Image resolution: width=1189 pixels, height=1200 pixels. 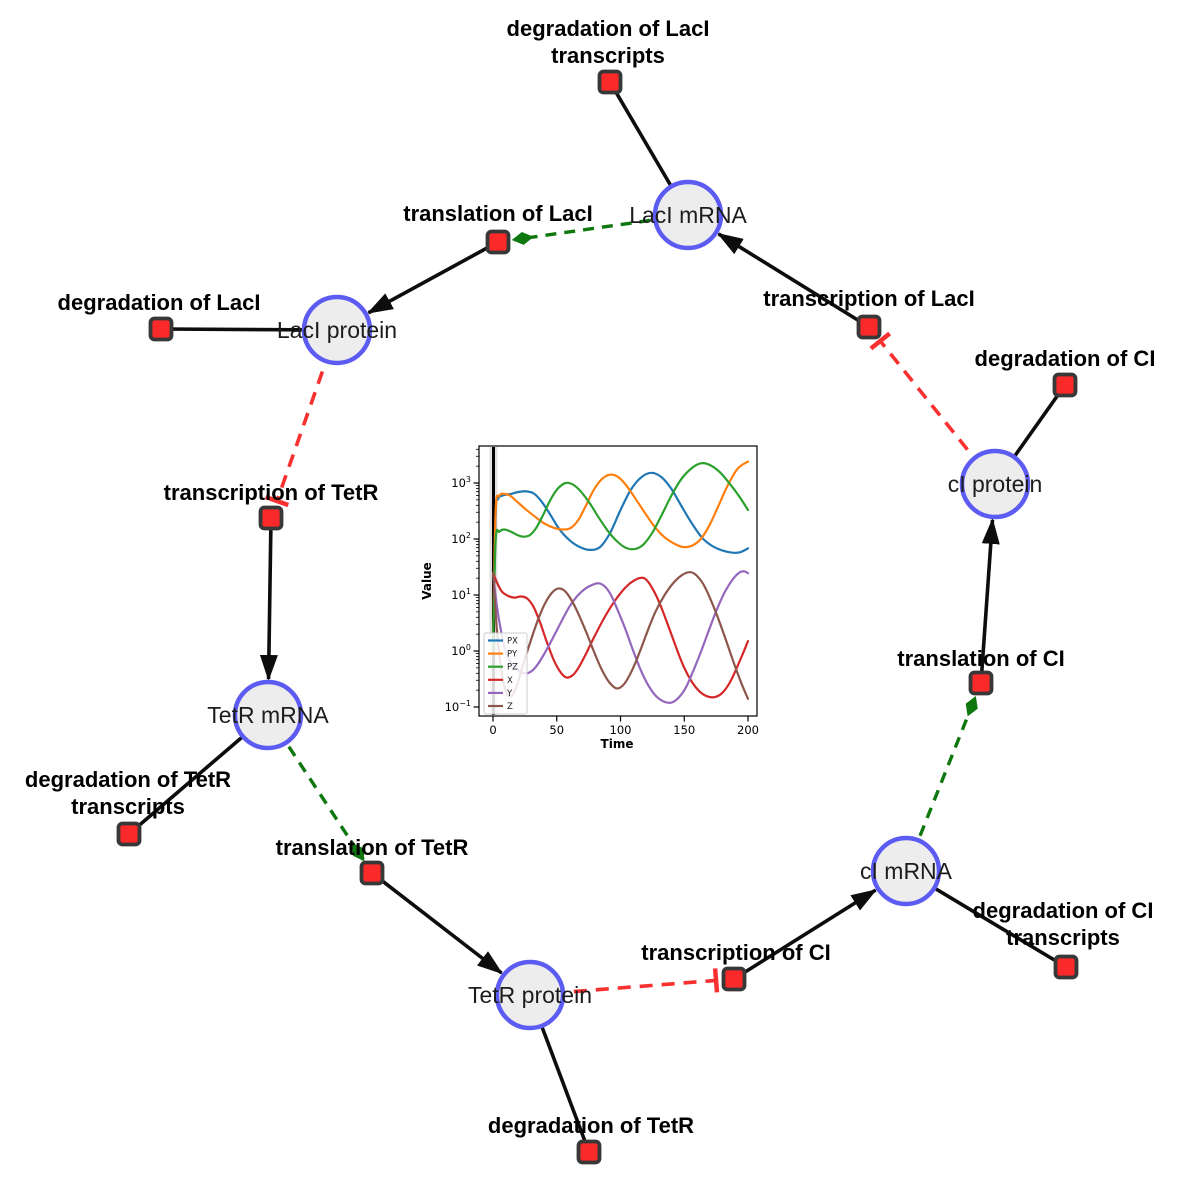 What do you see at coordinates (621, 730) in the screenshot?
I see `x-tick-label: 100` at bounding box center [621, 730].